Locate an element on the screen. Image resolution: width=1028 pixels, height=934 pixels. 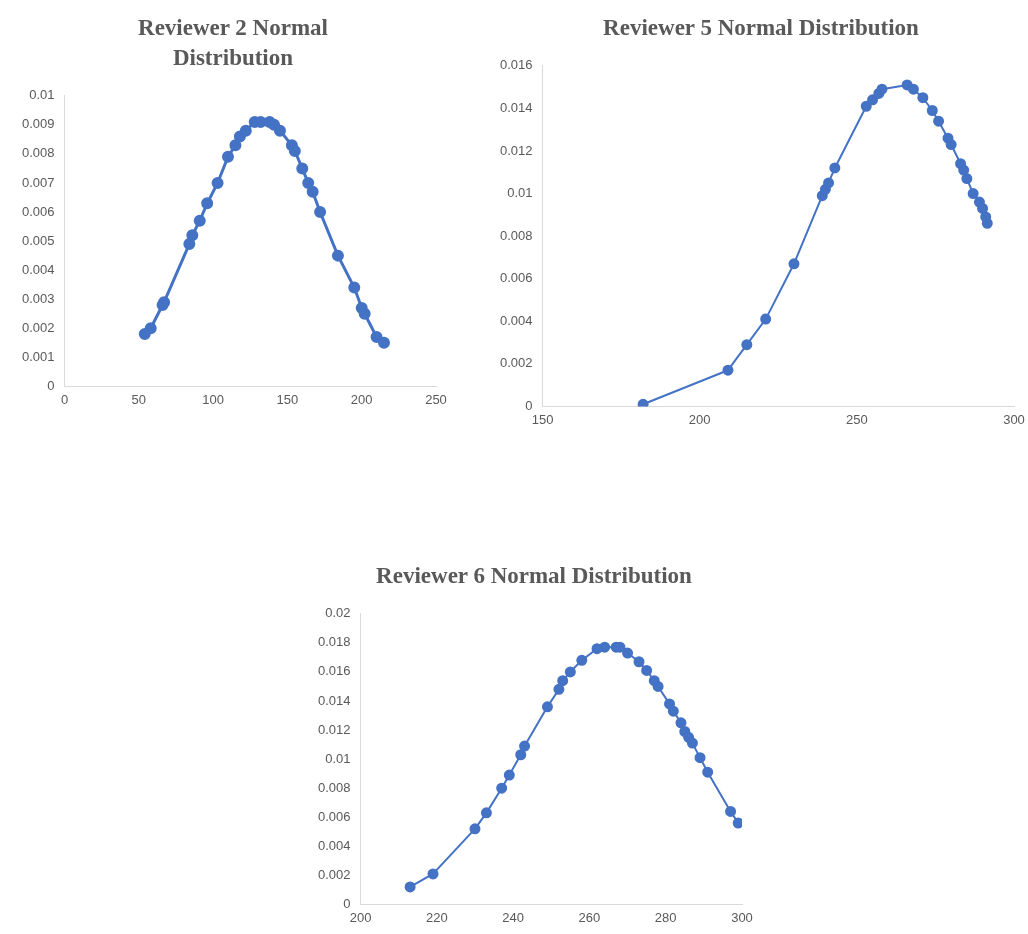
y-tick-label: 0.003 is located at coordinates (38, 298).